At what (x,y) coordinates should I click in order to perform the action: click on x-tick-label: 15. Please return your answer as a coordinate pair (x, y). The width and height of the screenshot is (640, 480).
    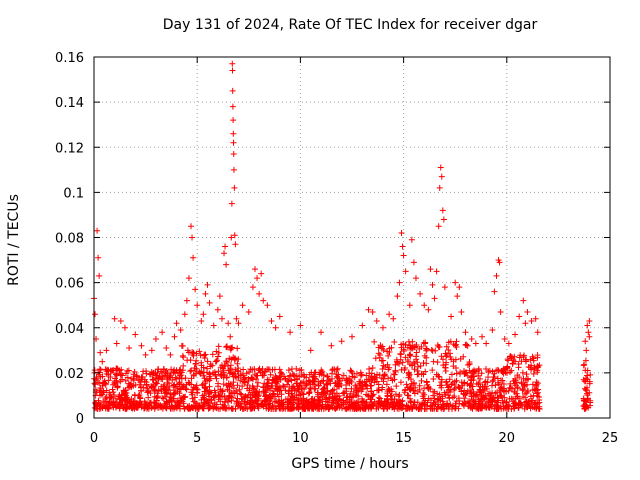
    Looking at the image, I should click on (403, 438).